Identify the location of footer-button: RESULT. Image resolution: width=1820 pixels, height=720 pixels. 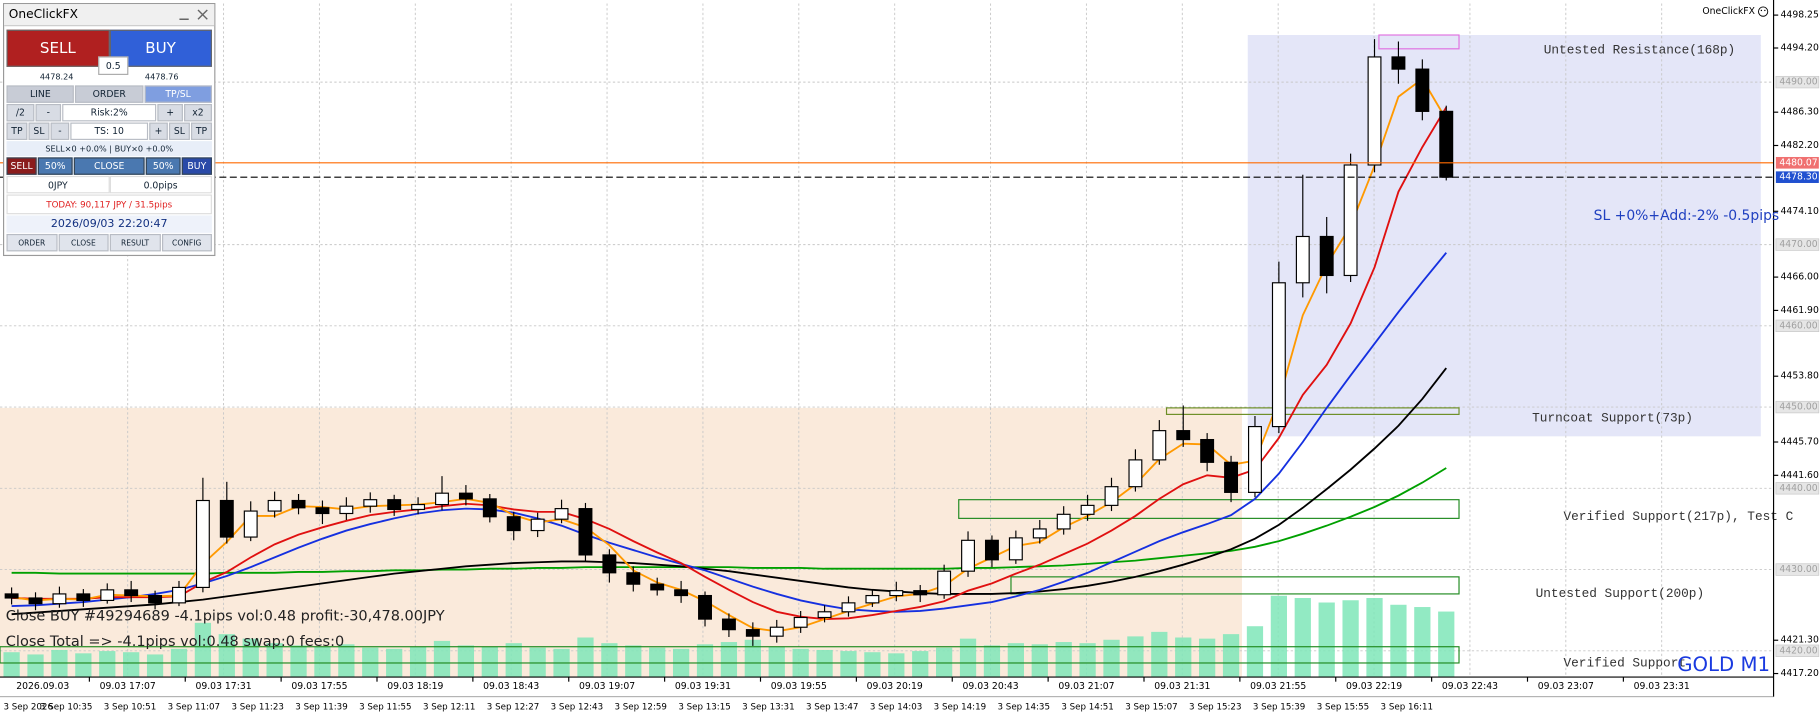
(135, 242).